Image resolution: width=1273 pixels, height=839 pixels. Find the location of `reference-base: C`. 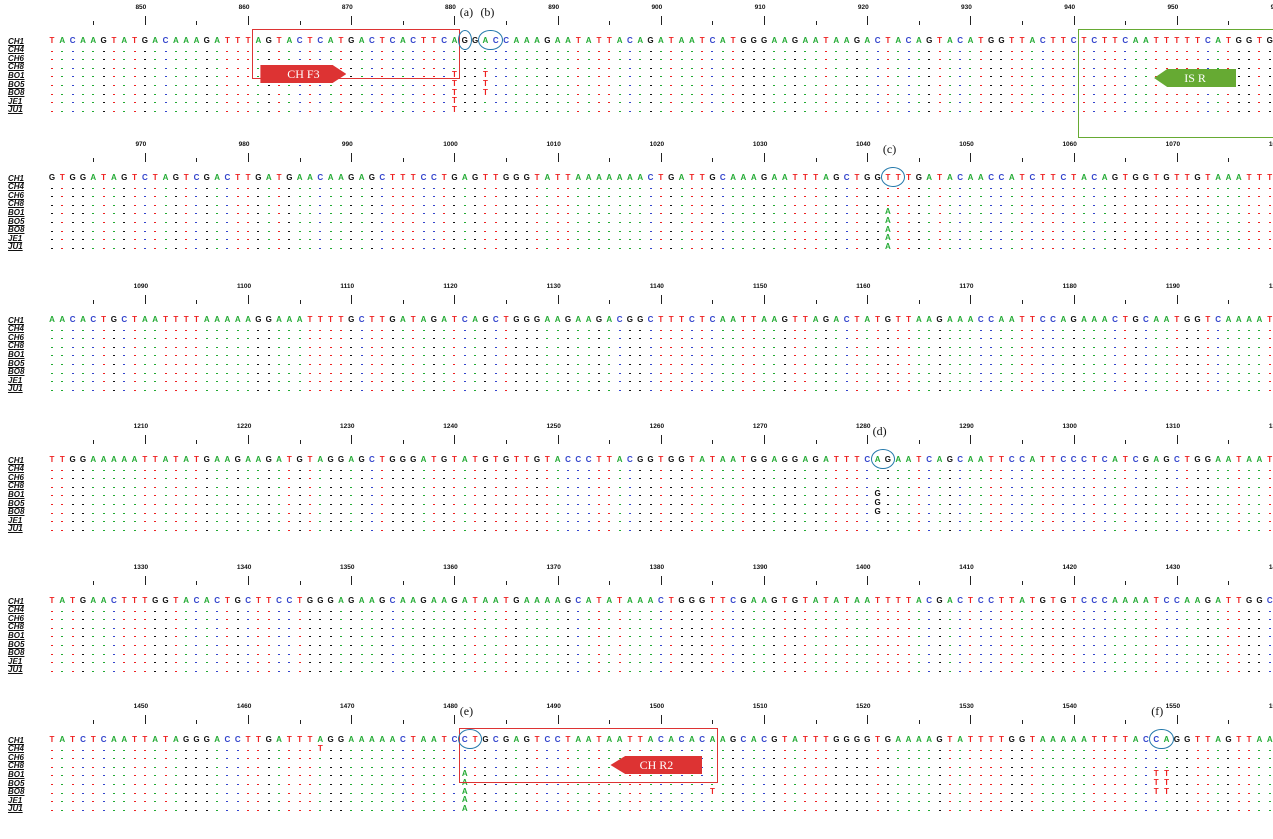

reference-base: C is located at coordinates (1105, 600).